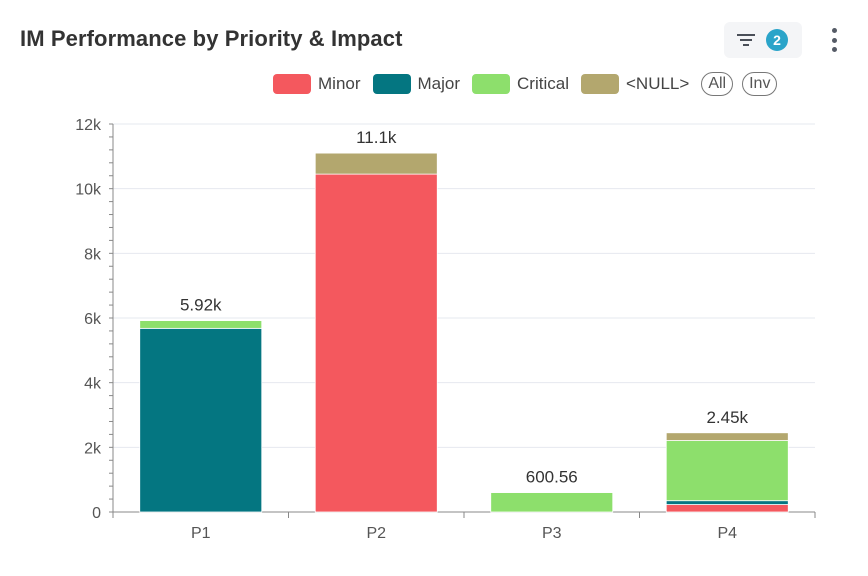  Describe the element at coordinates (391, 84) in the screenshot. I see `legend-swatch-major` at that location.